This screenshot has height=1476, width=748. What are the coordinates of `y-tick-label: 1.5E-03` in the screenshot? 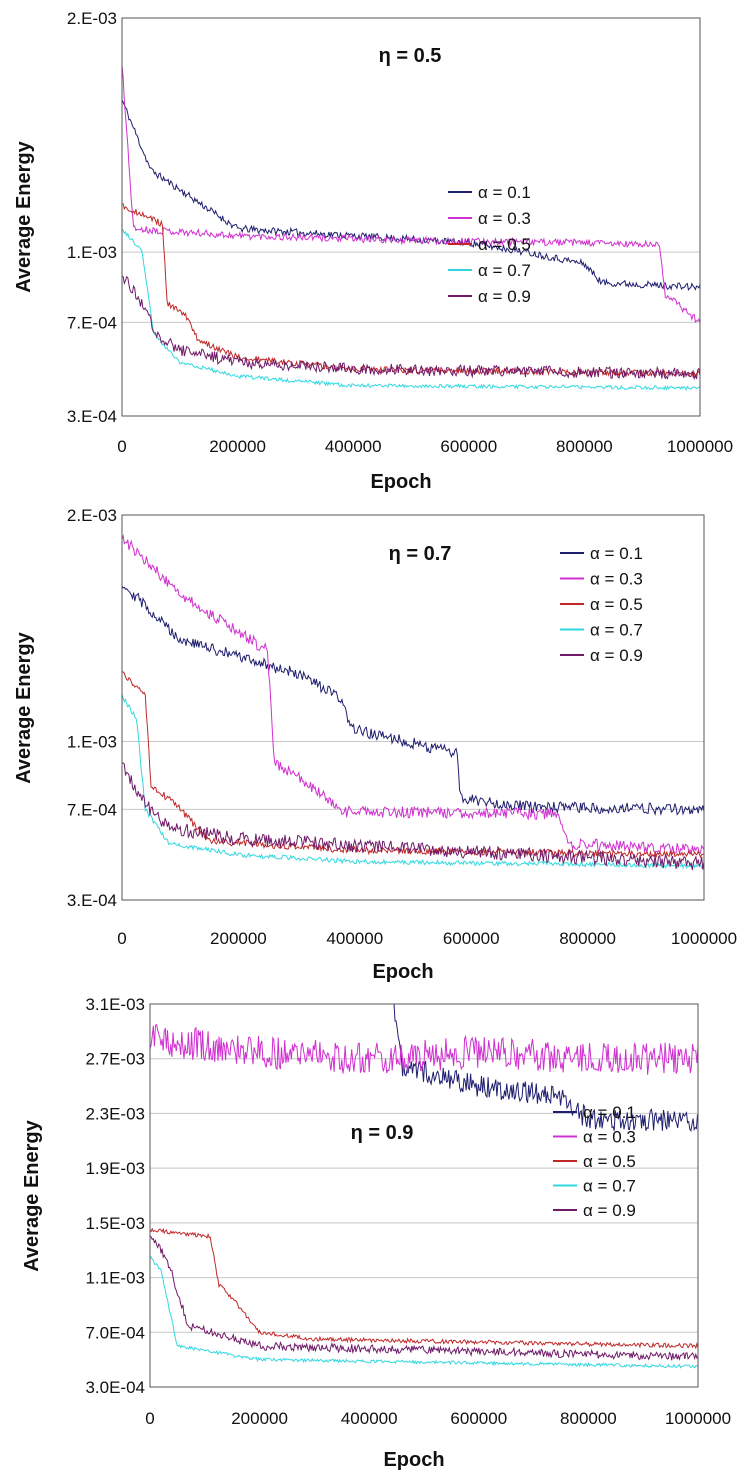 It's located at (115, 1223).